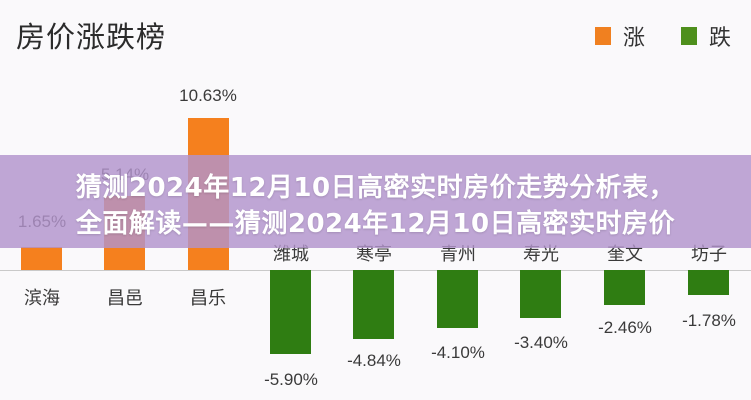  What do you see at coordinates (619, 36) in the screenshot?
I see `legend-item-rise: 涨` at bounding box center [619, 36].